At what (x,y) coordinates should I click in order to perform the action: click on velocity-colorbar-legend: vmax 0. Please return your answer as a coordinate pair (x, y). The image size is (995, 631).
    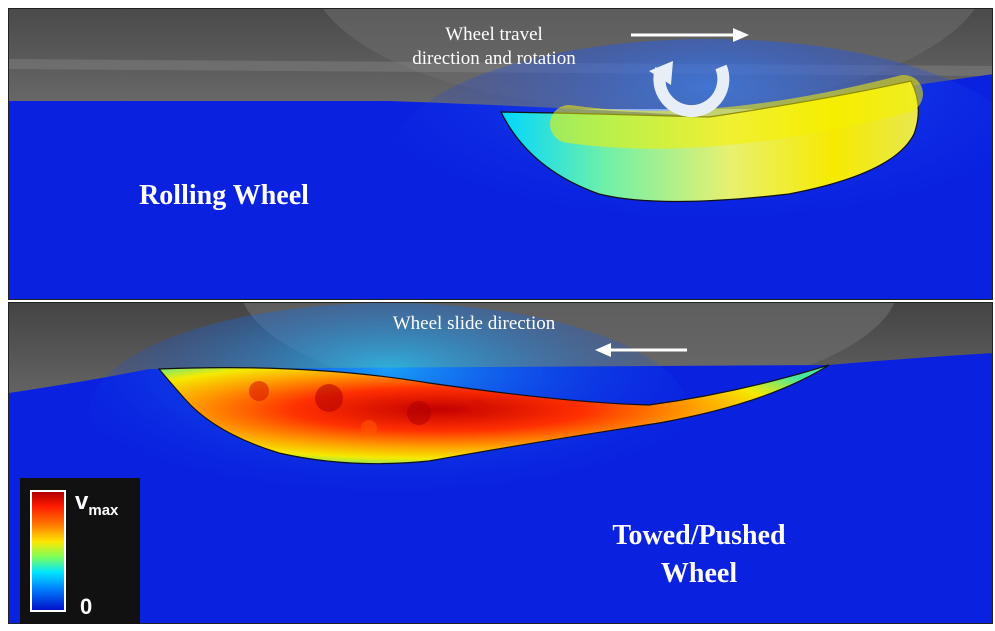
    Looking at the image, I should click on (80, 551).